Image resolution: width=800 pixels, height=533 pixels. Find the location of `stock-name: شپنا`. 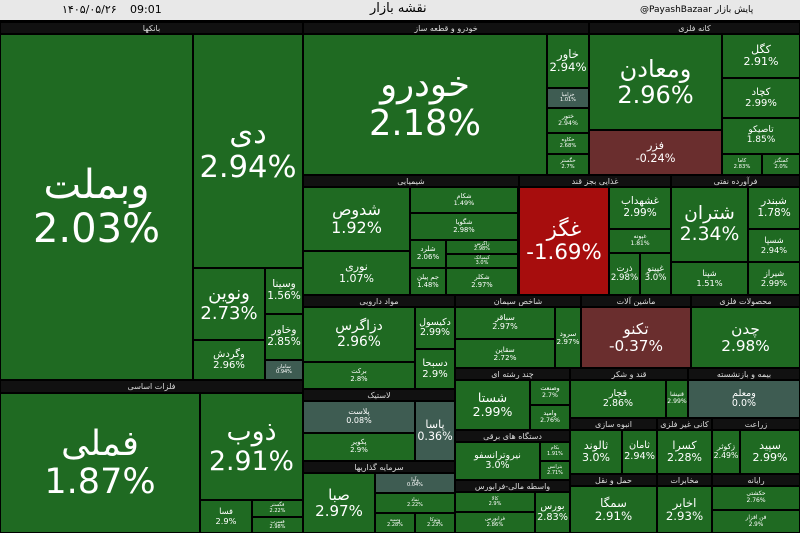

stock-name: شپنا is located at coordinates (709, 273).